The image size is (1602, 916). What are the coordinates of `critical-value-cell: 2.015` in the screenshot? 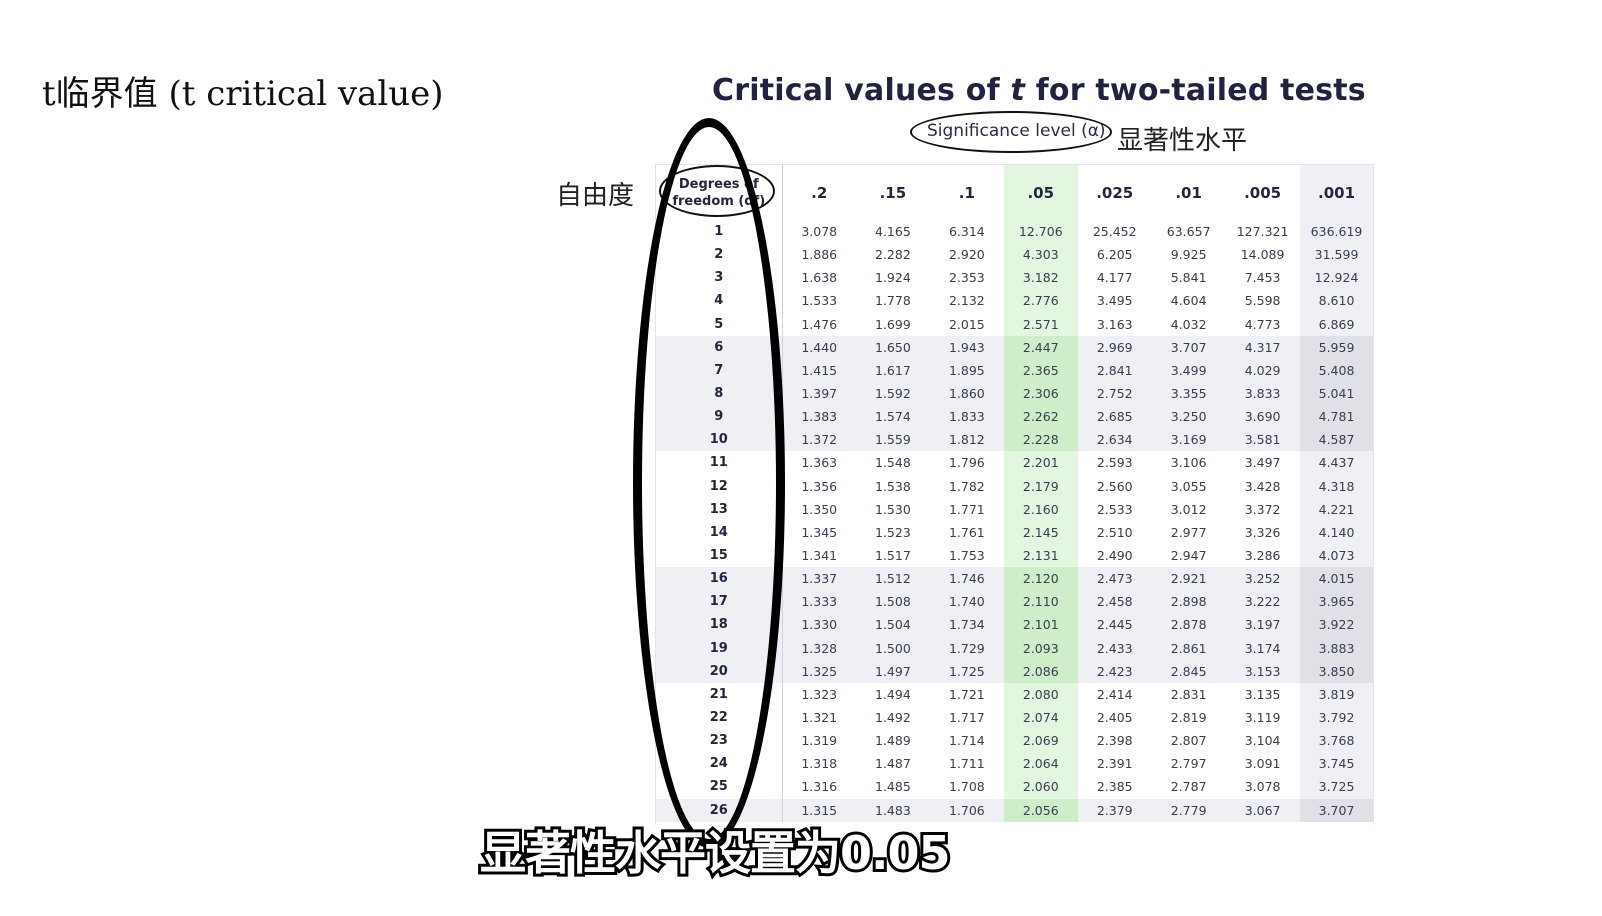 It's located at (966, 324).